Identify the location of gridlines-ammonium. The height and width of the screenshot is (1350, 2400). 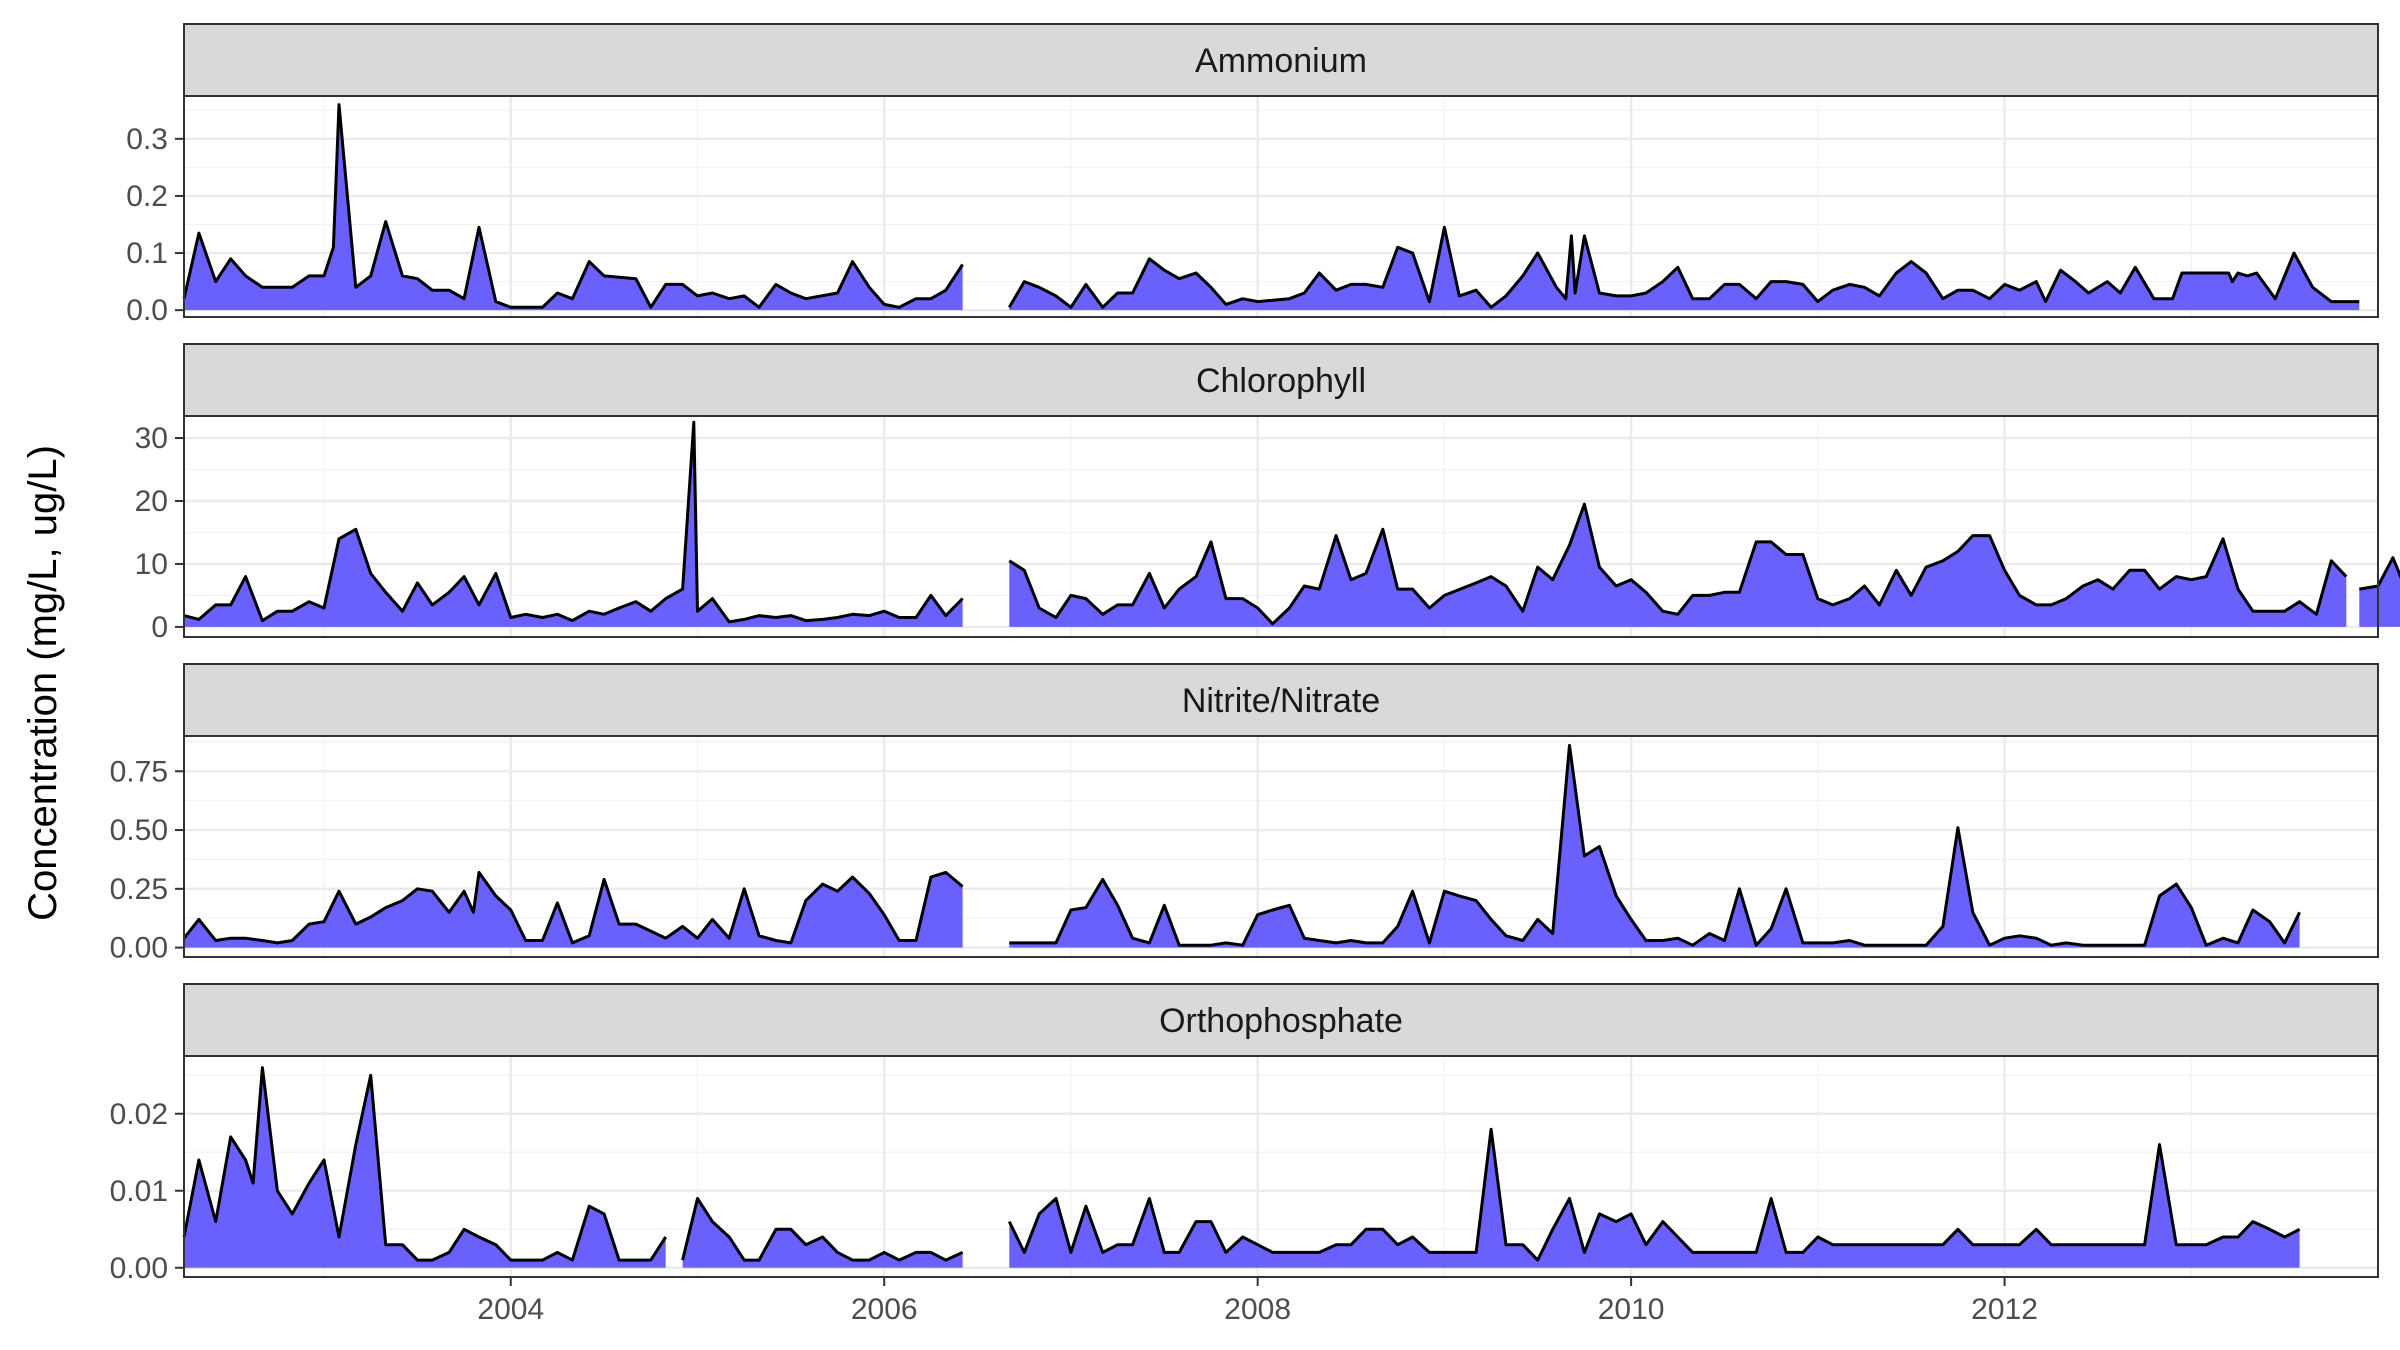
(1281, 206).